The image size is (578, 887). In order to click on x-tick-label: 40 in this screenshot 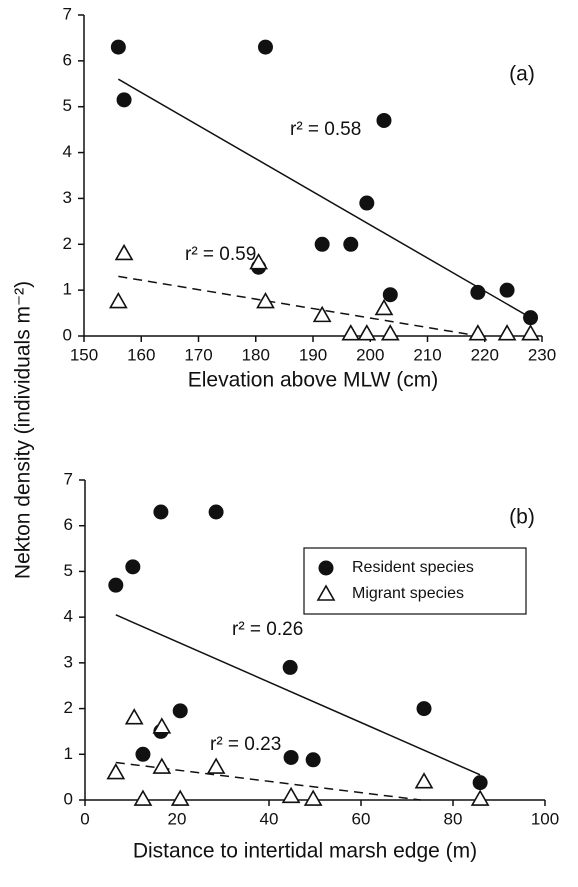, I will do `click(269, 818)`.